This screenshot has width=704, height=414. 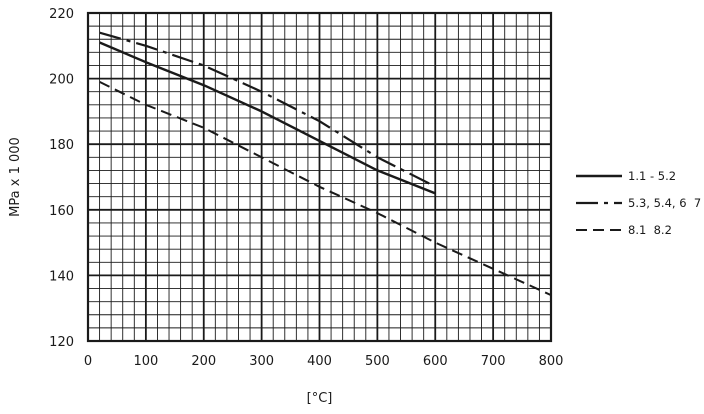 I want to click on y-tick-labels: 120 140 160 180 200 220, so click(x=61, y=178).